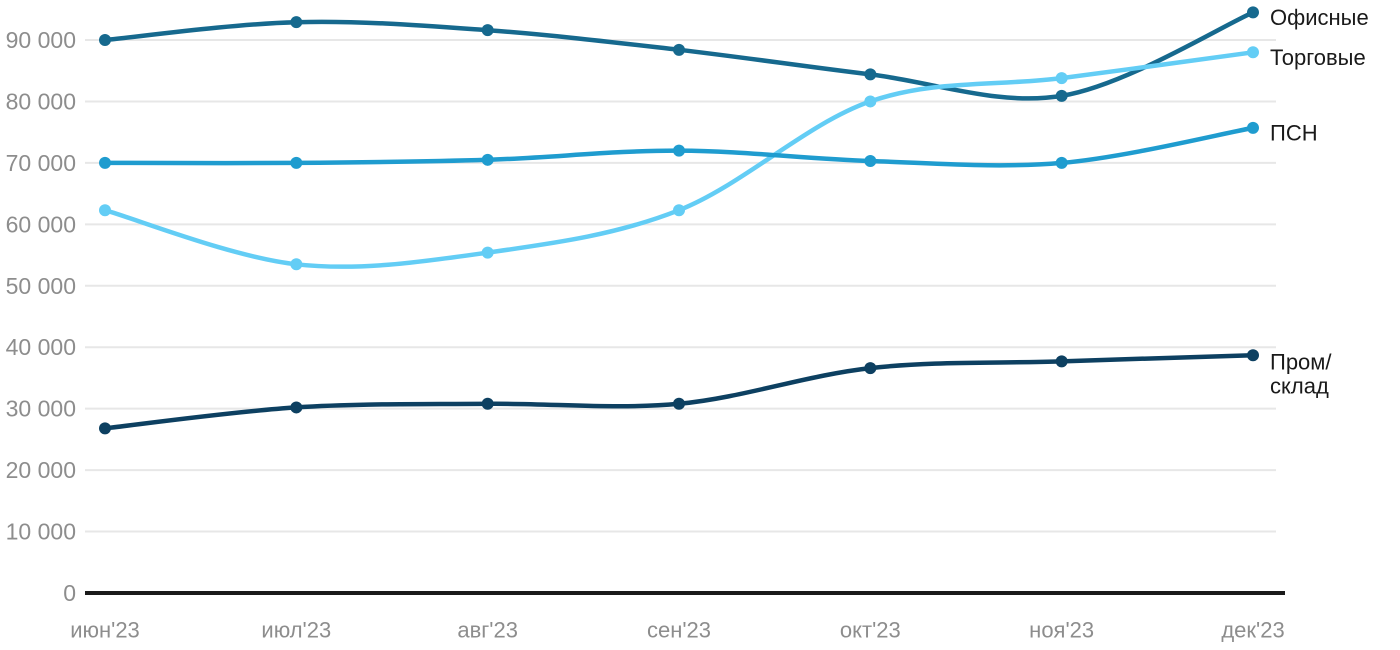  What do you see at coordinates (41, 532) in the screenshot?
I see `y-tick-label: 10 000` at bounding box center [41, 532].